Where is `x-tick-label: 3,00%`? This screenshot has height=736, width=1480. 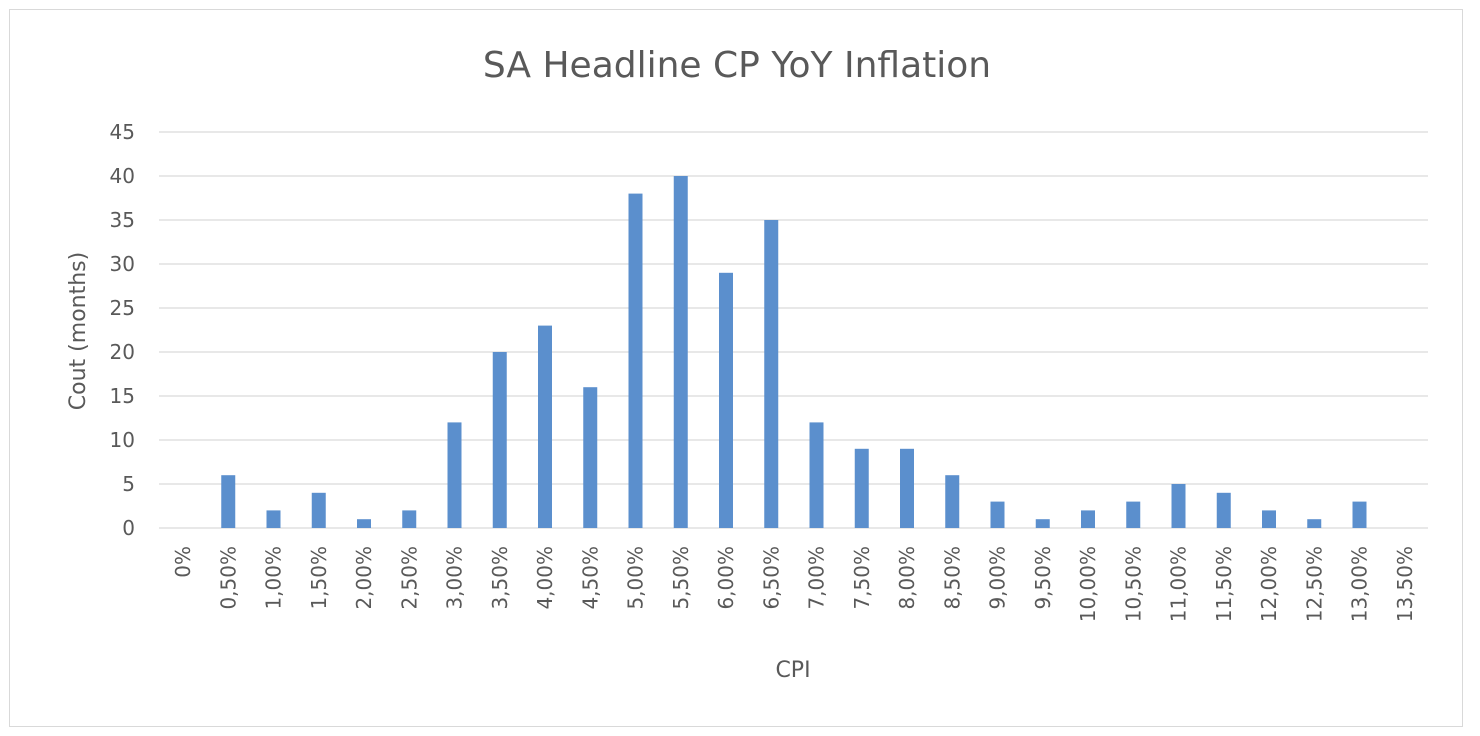 x-tick-label: 3,00% is located at coordinates (455, 578).